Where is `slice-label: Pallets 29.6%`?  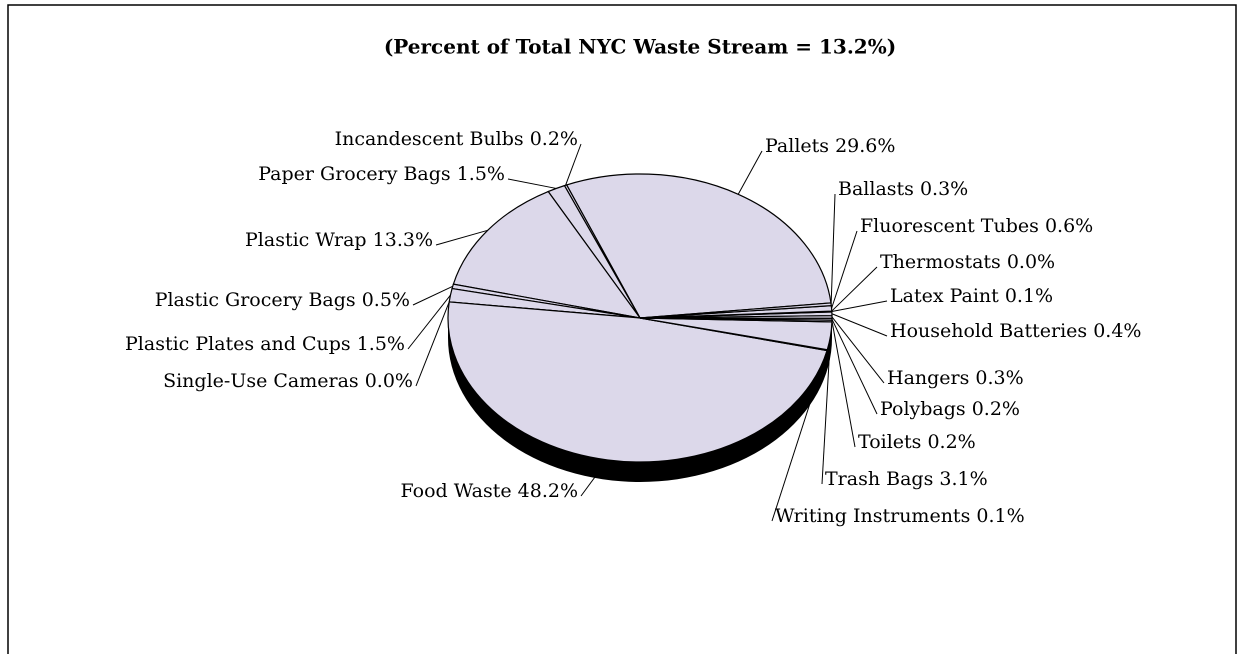
slice-label: Pallets 29.6% is located at coordinates (830, 146).